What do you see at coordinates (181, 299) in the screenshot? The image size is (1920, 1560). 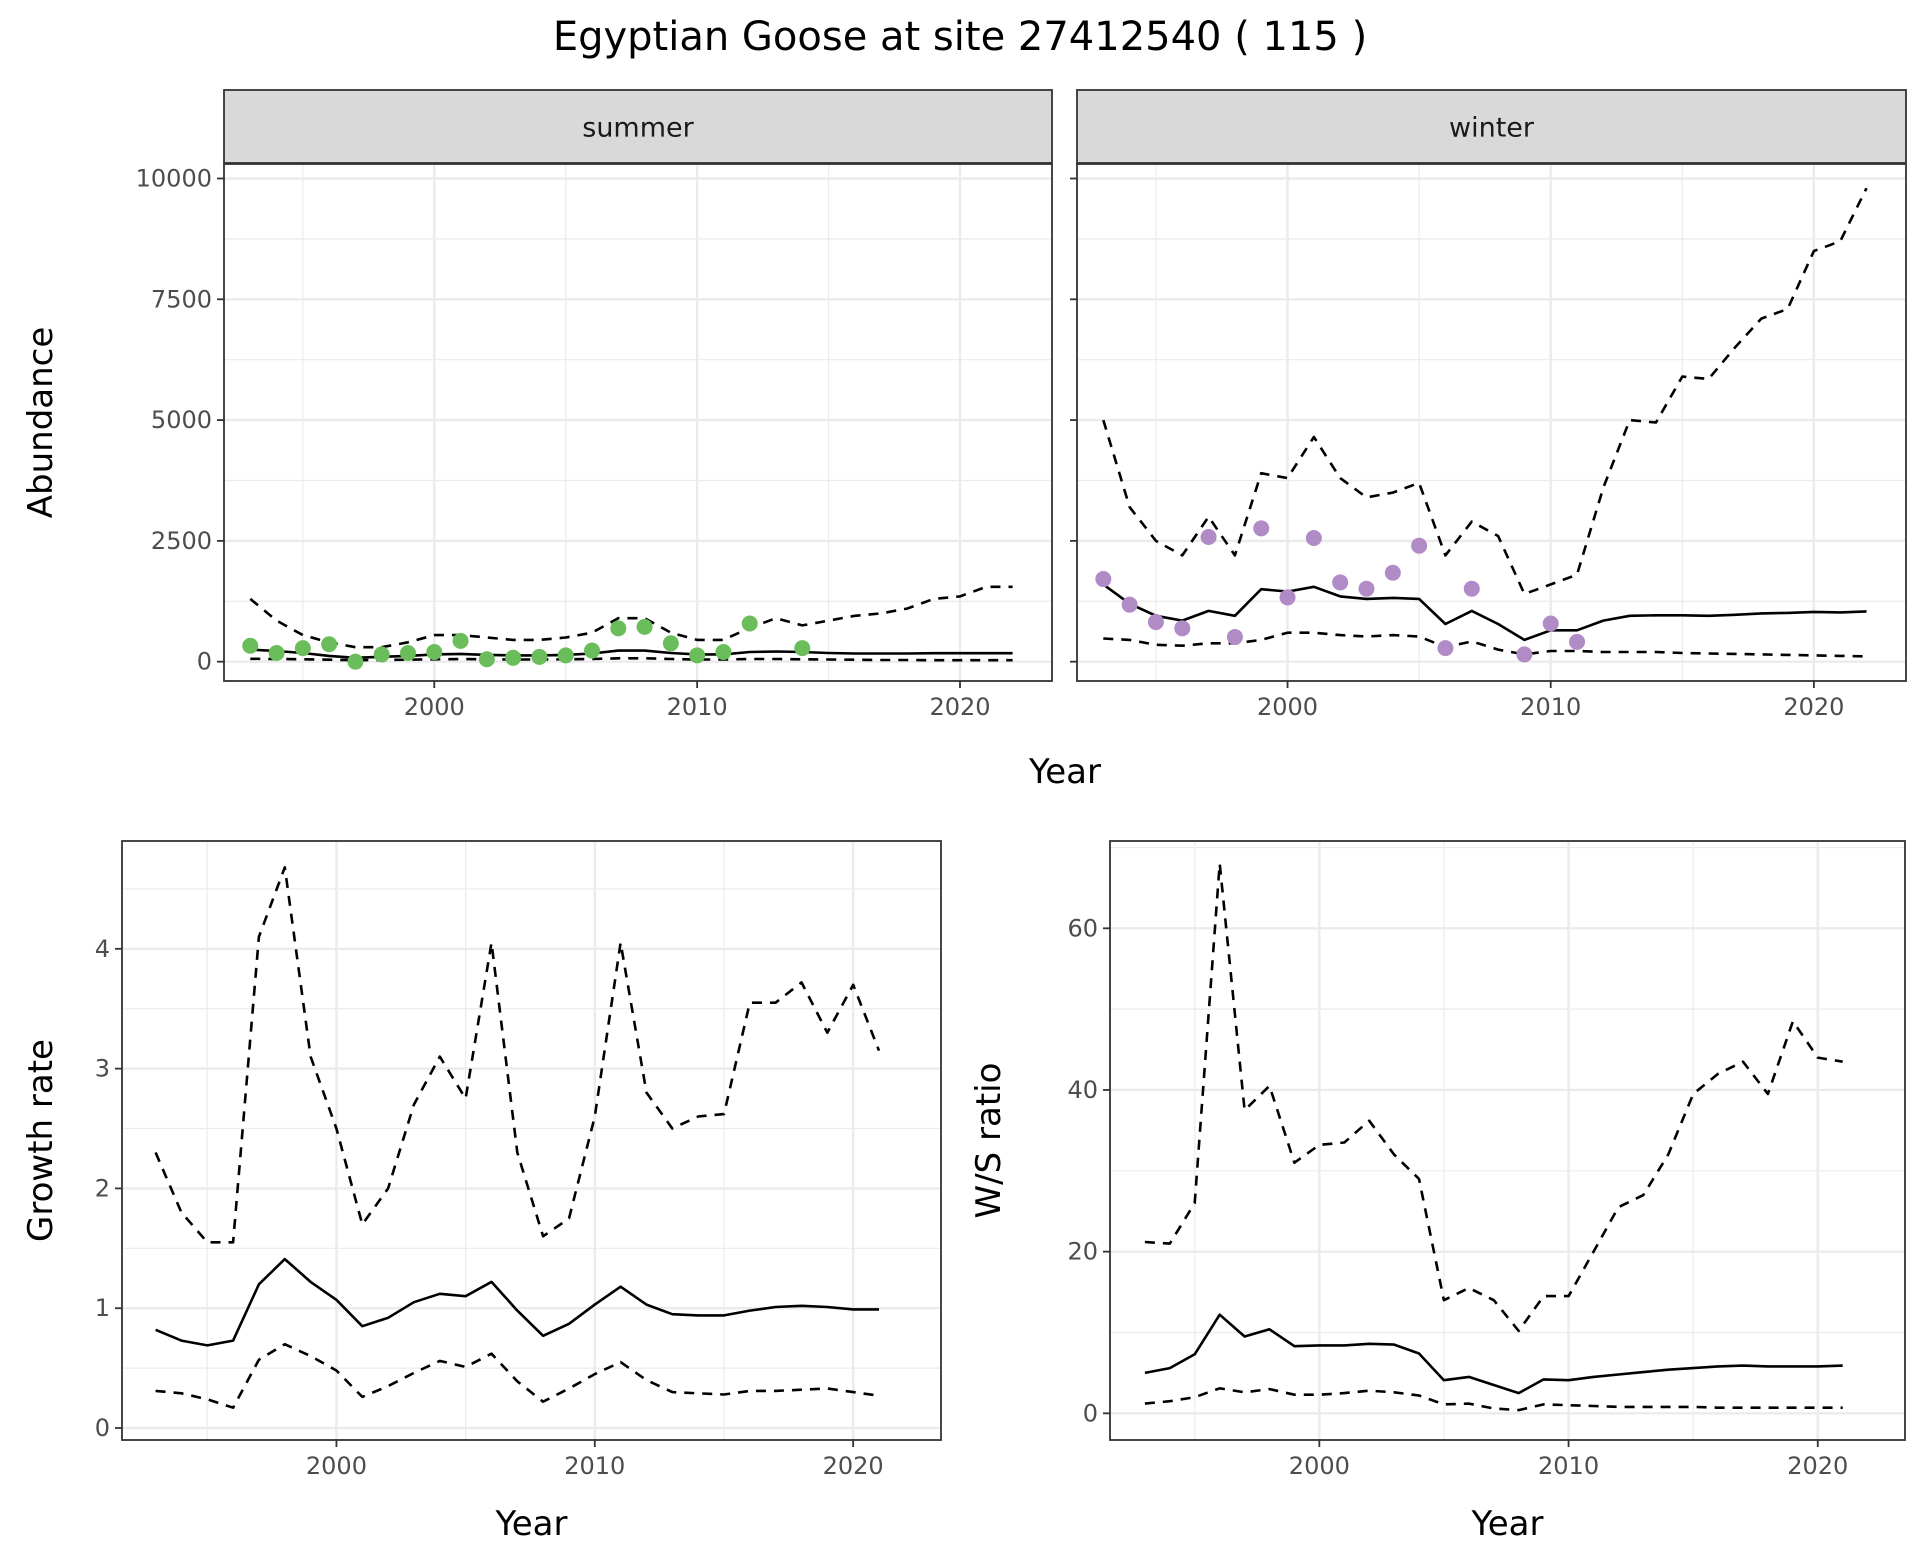 I see `y-tick-label: 7500` at bounding box center [181, 299].